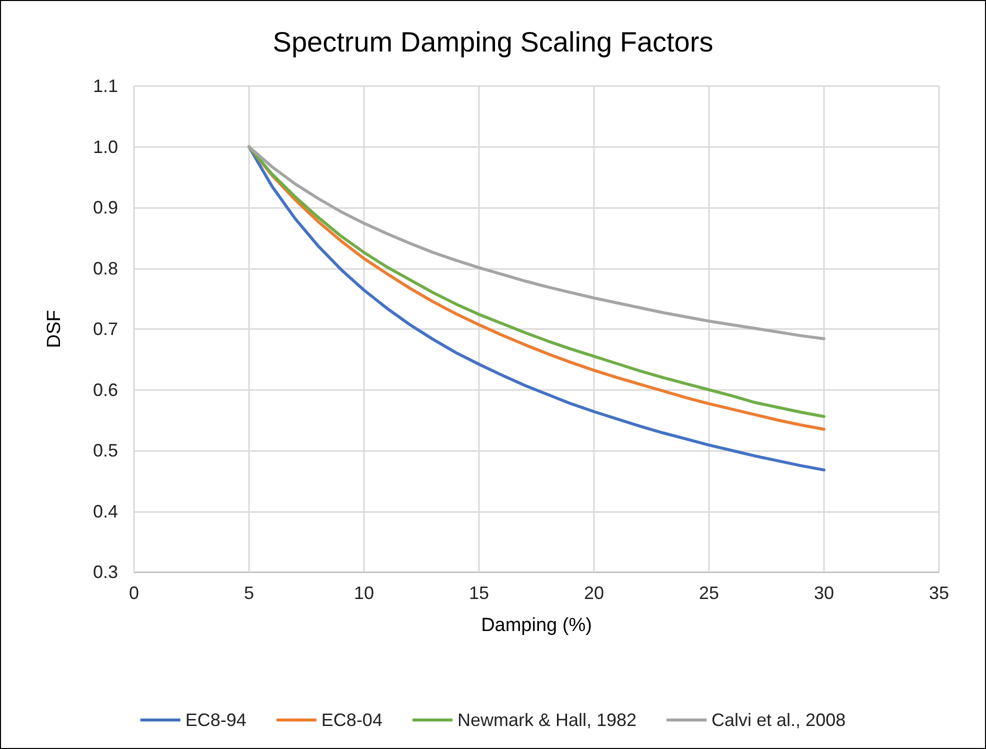  What do you see at coordinates (105, 450) in the screenshot?
I see `y-tick-label: 0.5` at bounding box center [105, 450].